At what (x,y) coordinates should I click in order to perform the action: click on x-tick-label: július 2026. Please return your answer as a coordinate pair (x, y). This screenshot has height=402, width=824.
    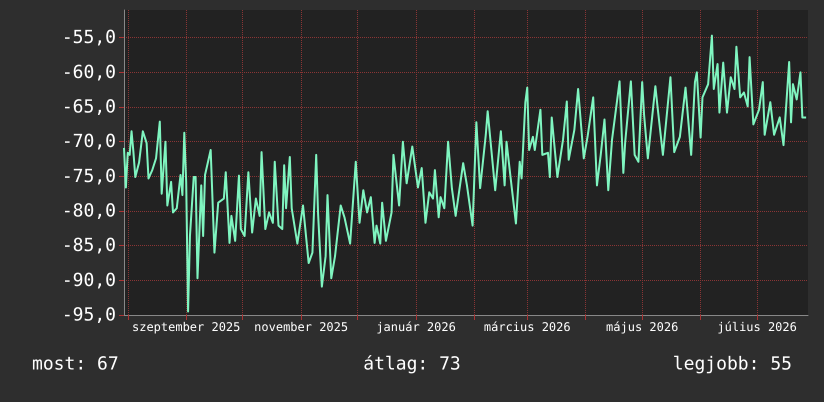
    Looking at the image, I should click on (757, 327).